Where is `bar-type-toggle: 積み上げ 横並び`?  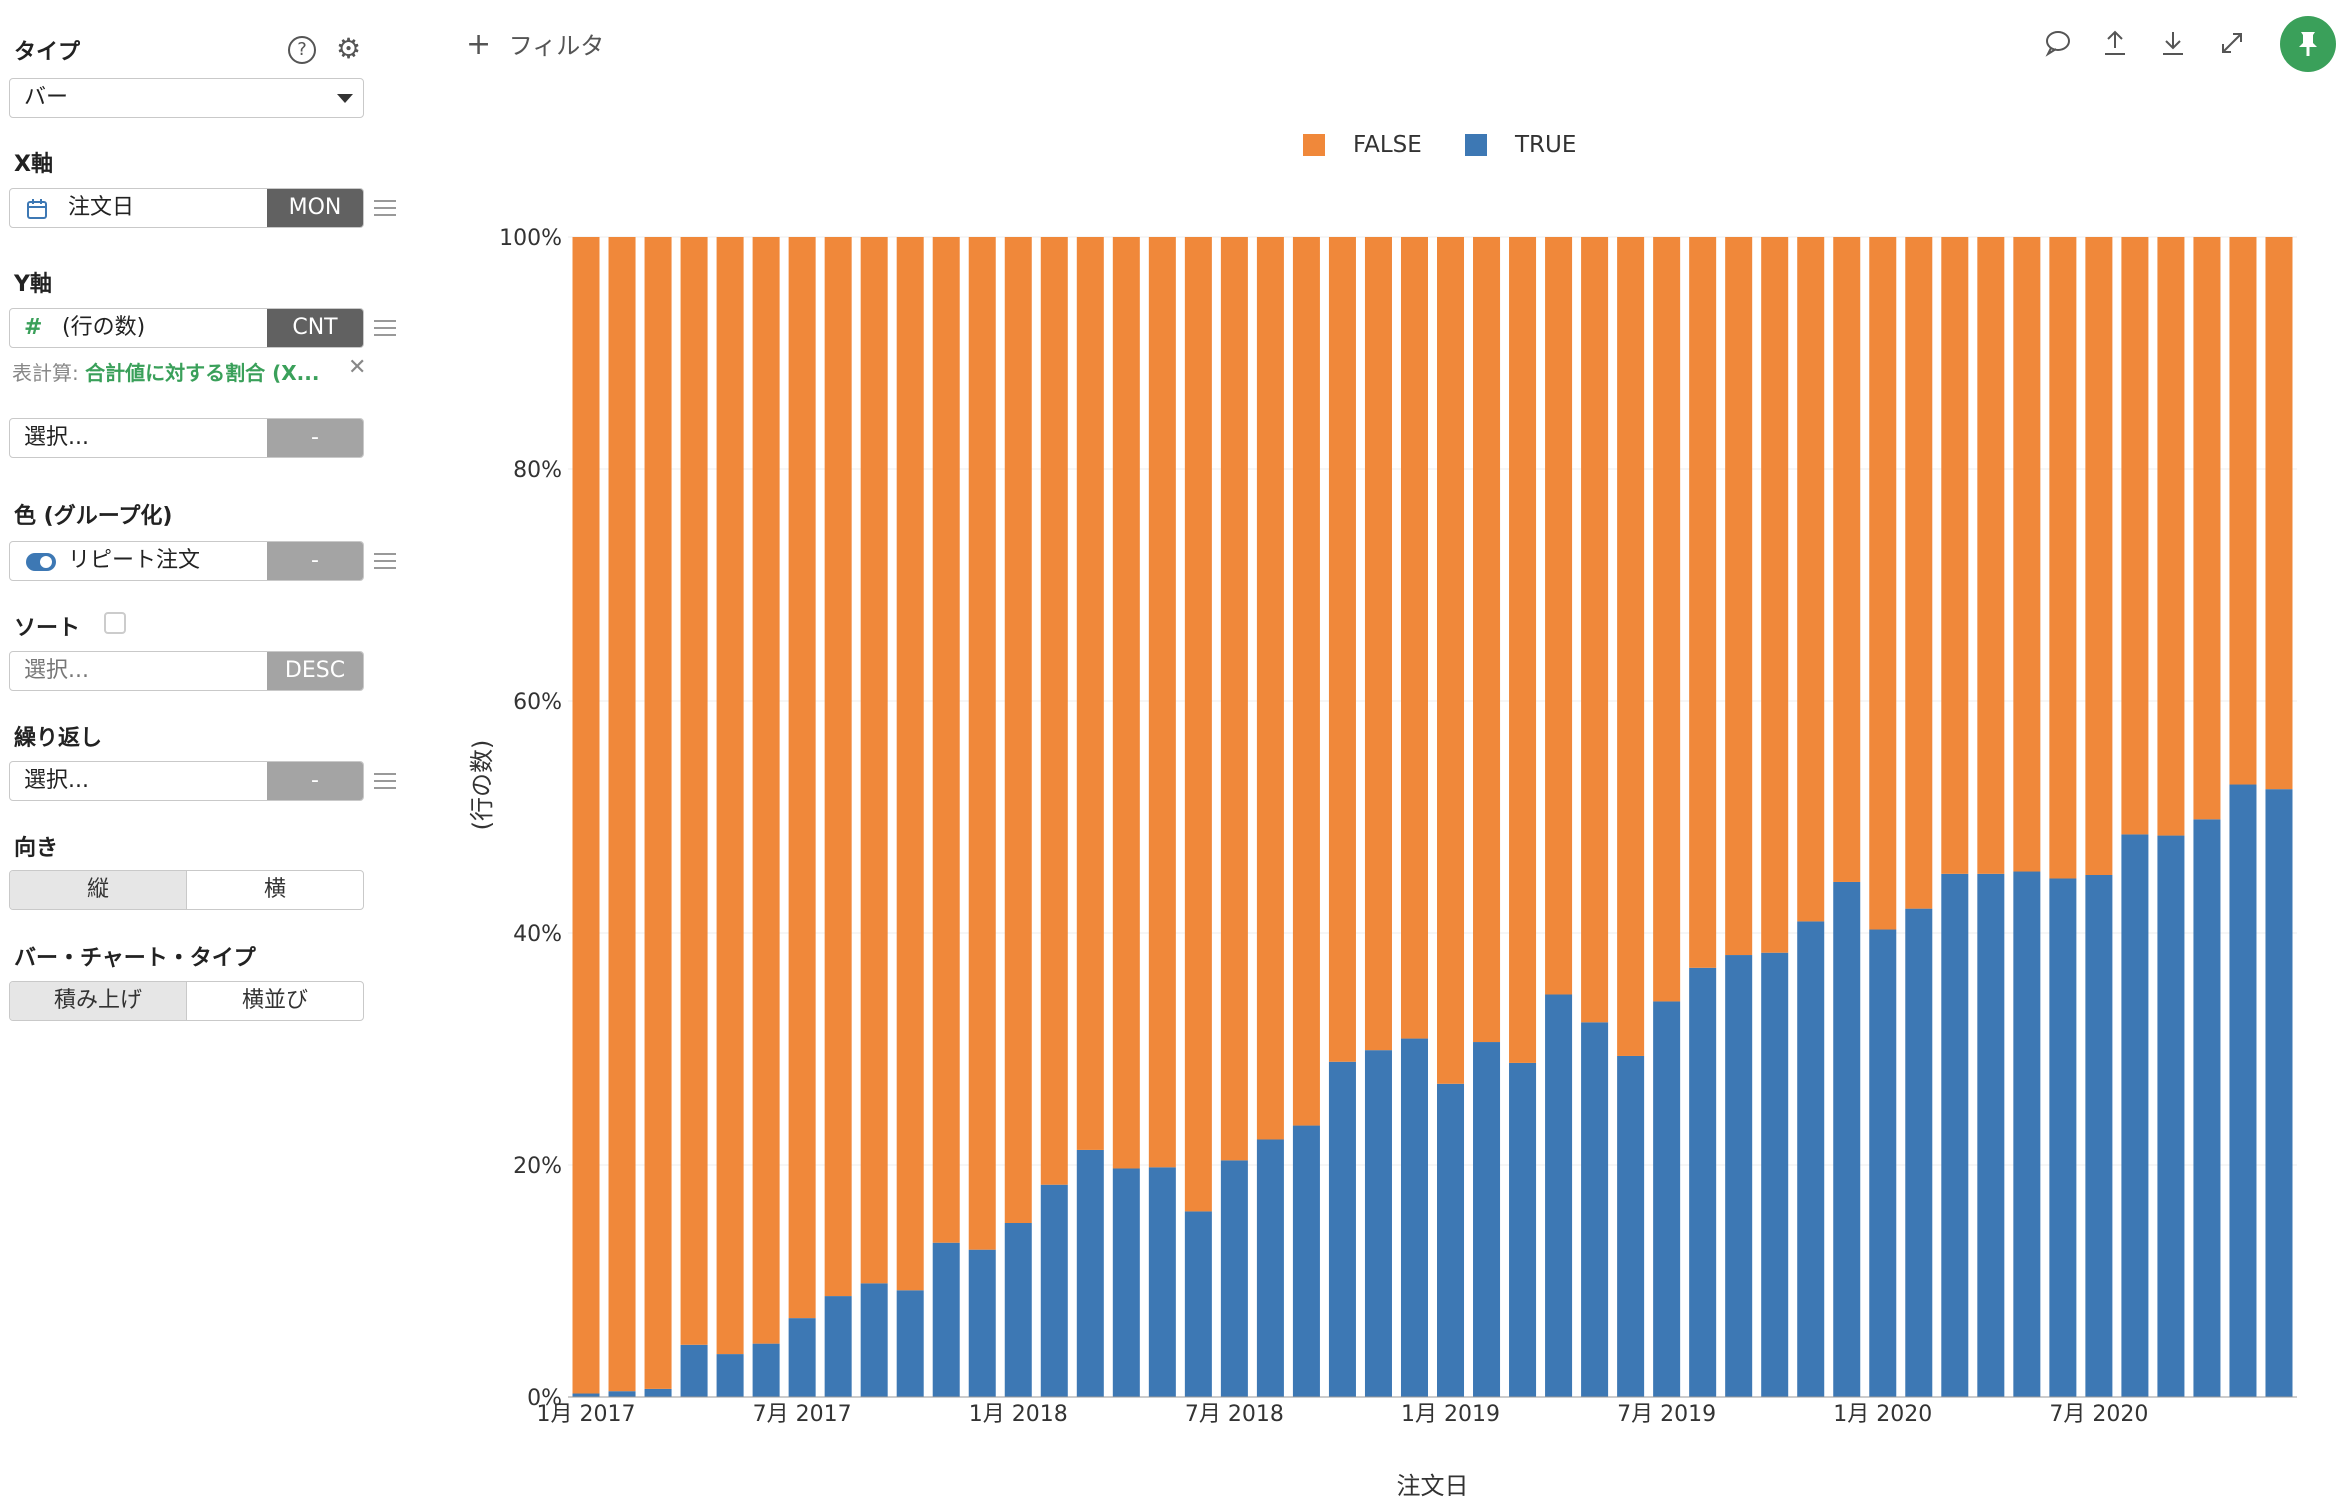
bar-type-toggle: 積み上げ 横並び is located at coordinates (186, 1001).